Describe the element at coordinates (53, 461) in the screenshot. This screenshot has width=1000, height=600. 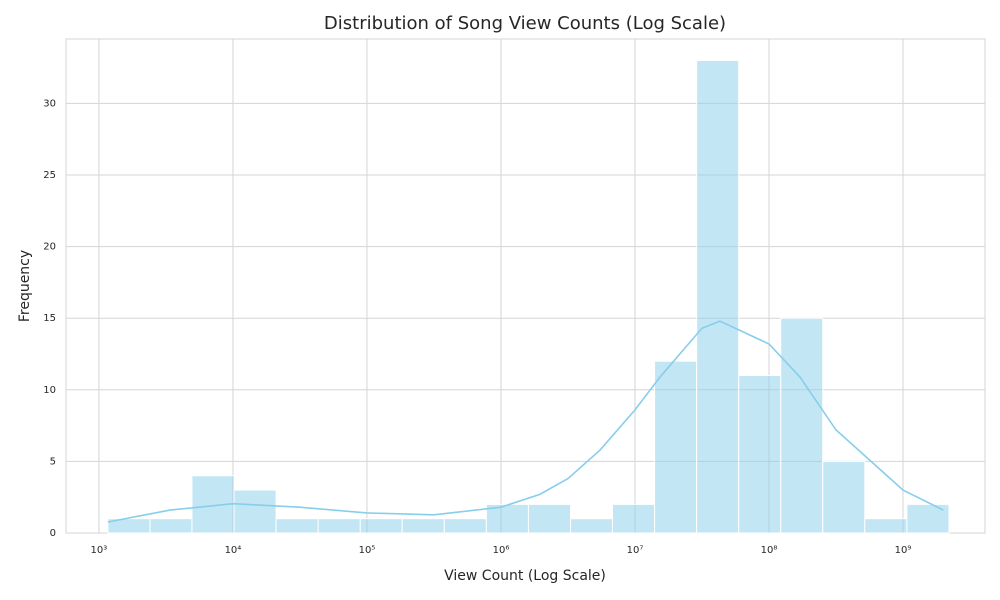
I see `y-tick-label: 5` at that location.